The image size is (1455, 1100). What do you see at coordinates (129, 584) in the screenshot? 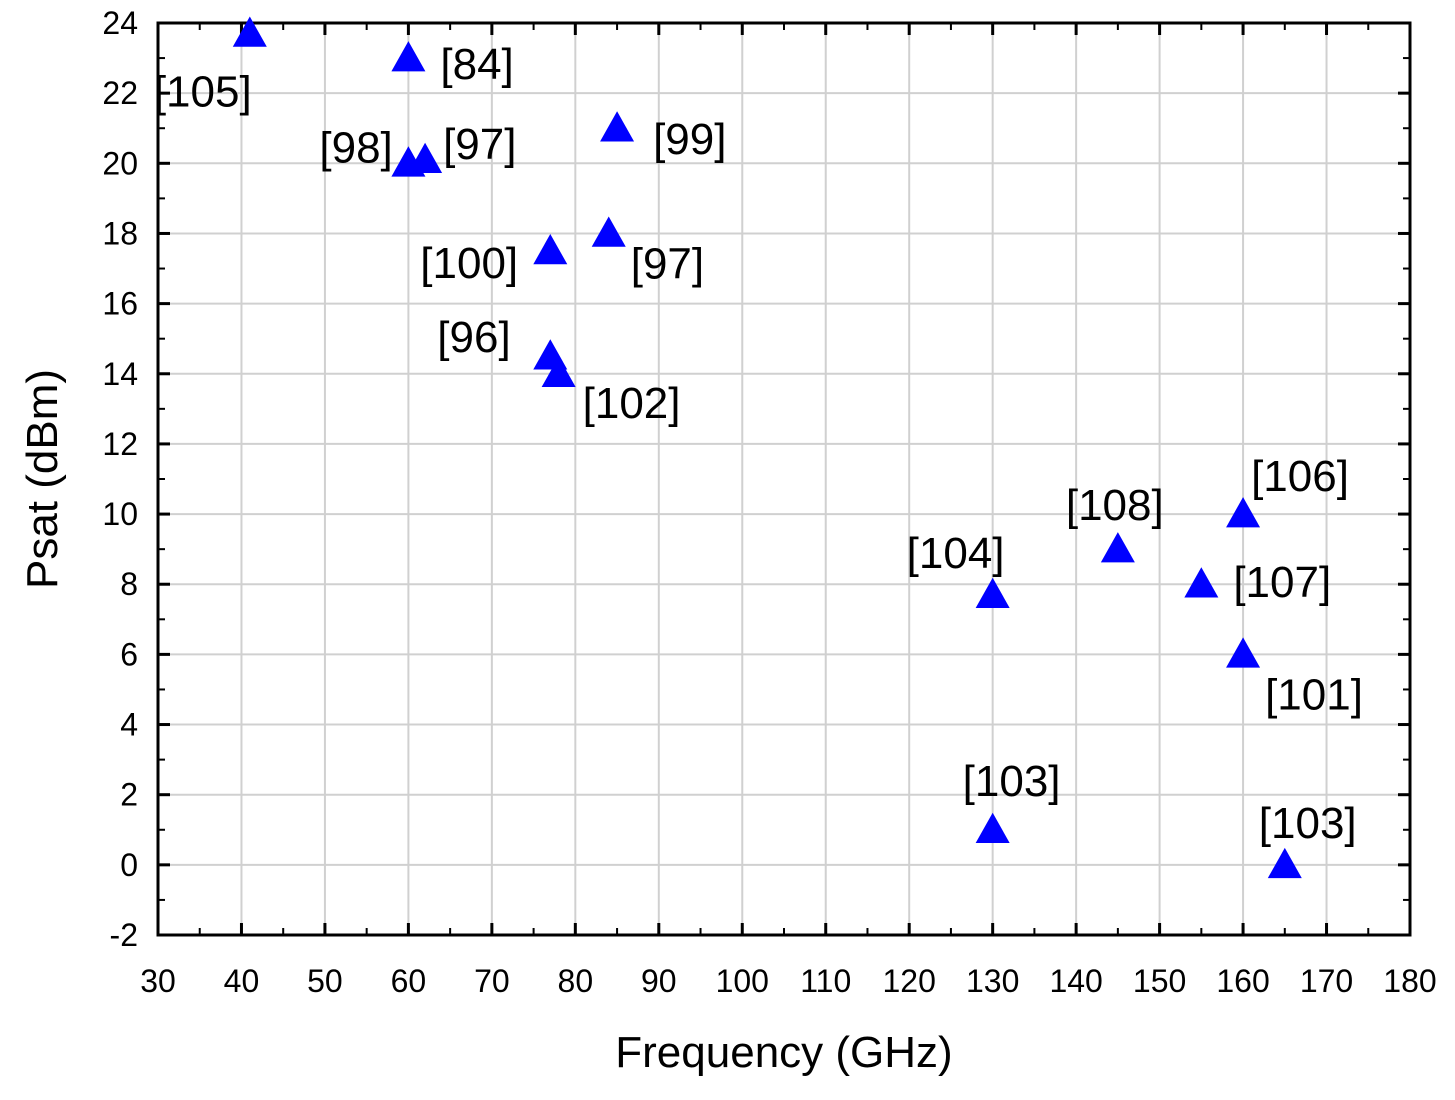
I see `y-tick-label: 8` at bounding box center [129, 584].